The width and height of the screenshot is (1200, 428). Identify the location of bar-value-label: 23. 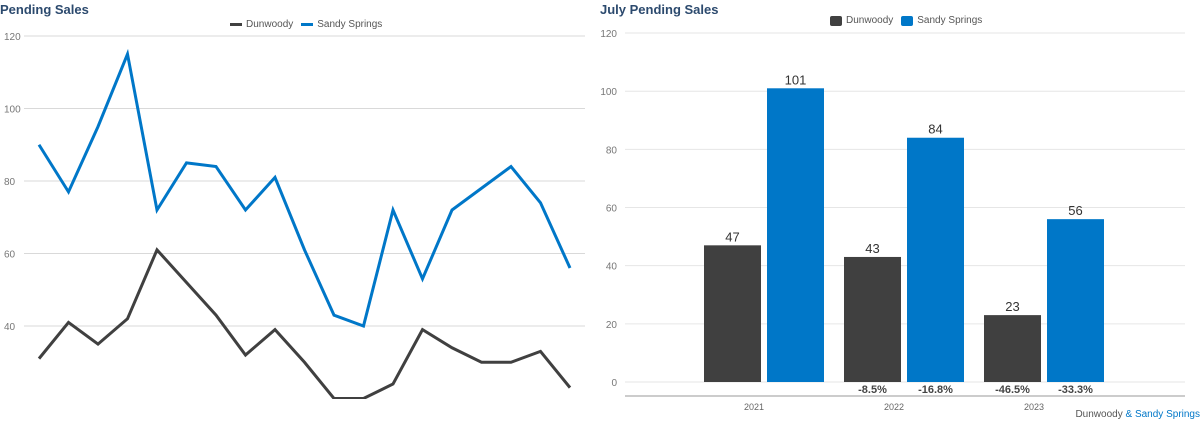
(1012, 306).